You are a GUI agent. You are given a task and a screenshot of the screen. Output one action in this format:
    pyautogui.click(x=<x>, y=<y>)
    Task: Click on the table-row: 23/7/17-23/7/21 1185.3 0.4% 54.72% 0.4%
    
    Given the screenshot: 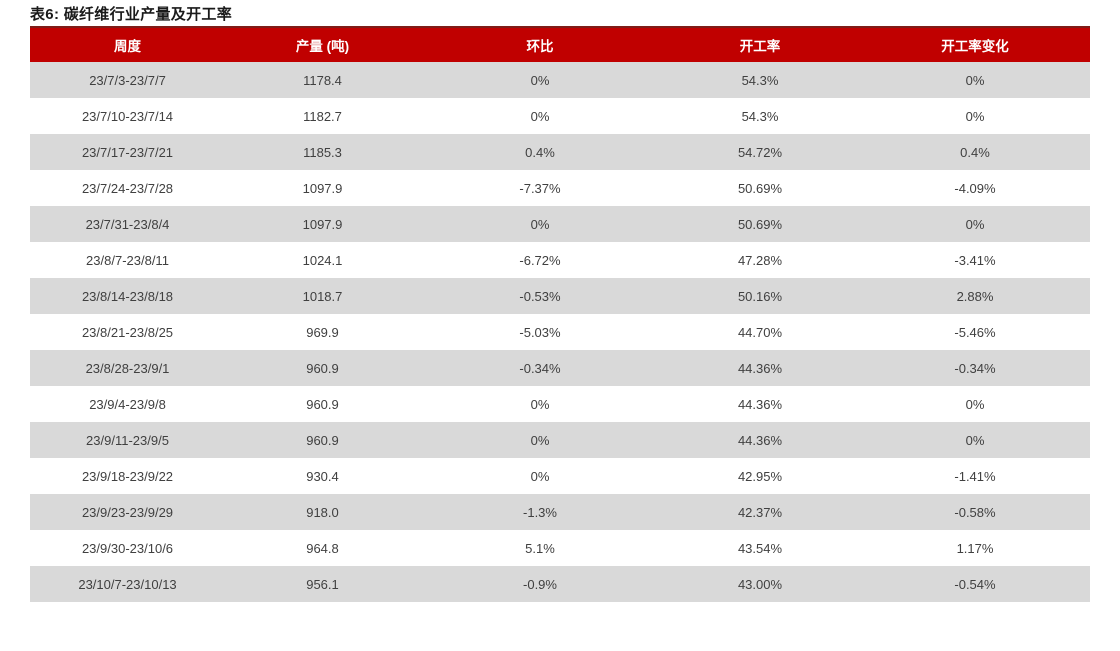 What is the action you would take?
    pyautogui.click(x=560, y=152)
    